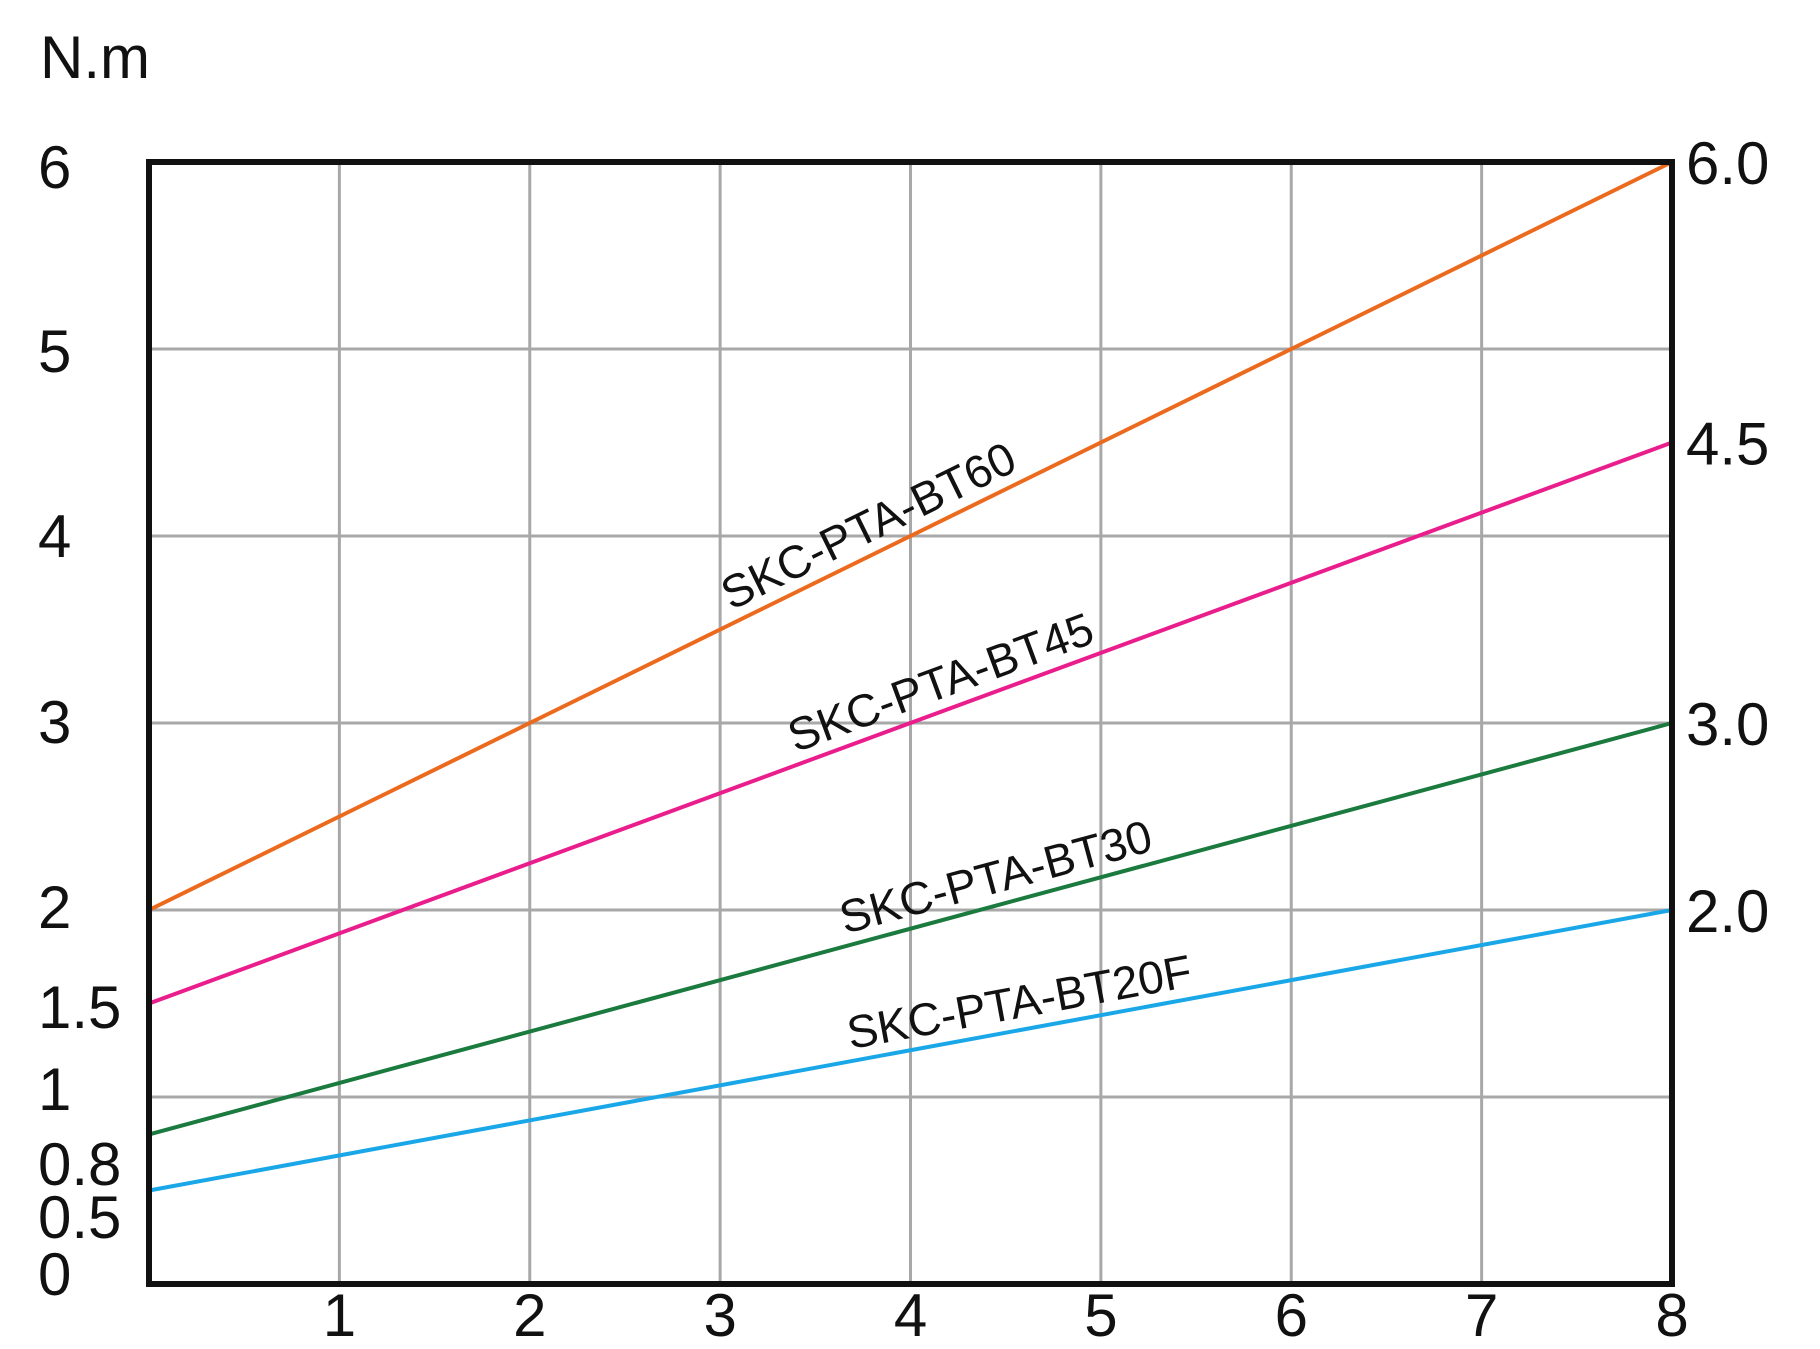 The image size is (1820, 1349). Describe the element at coordinates (1481, 1315) in the screenshot. I see `x-tick-label: 7` at that location.